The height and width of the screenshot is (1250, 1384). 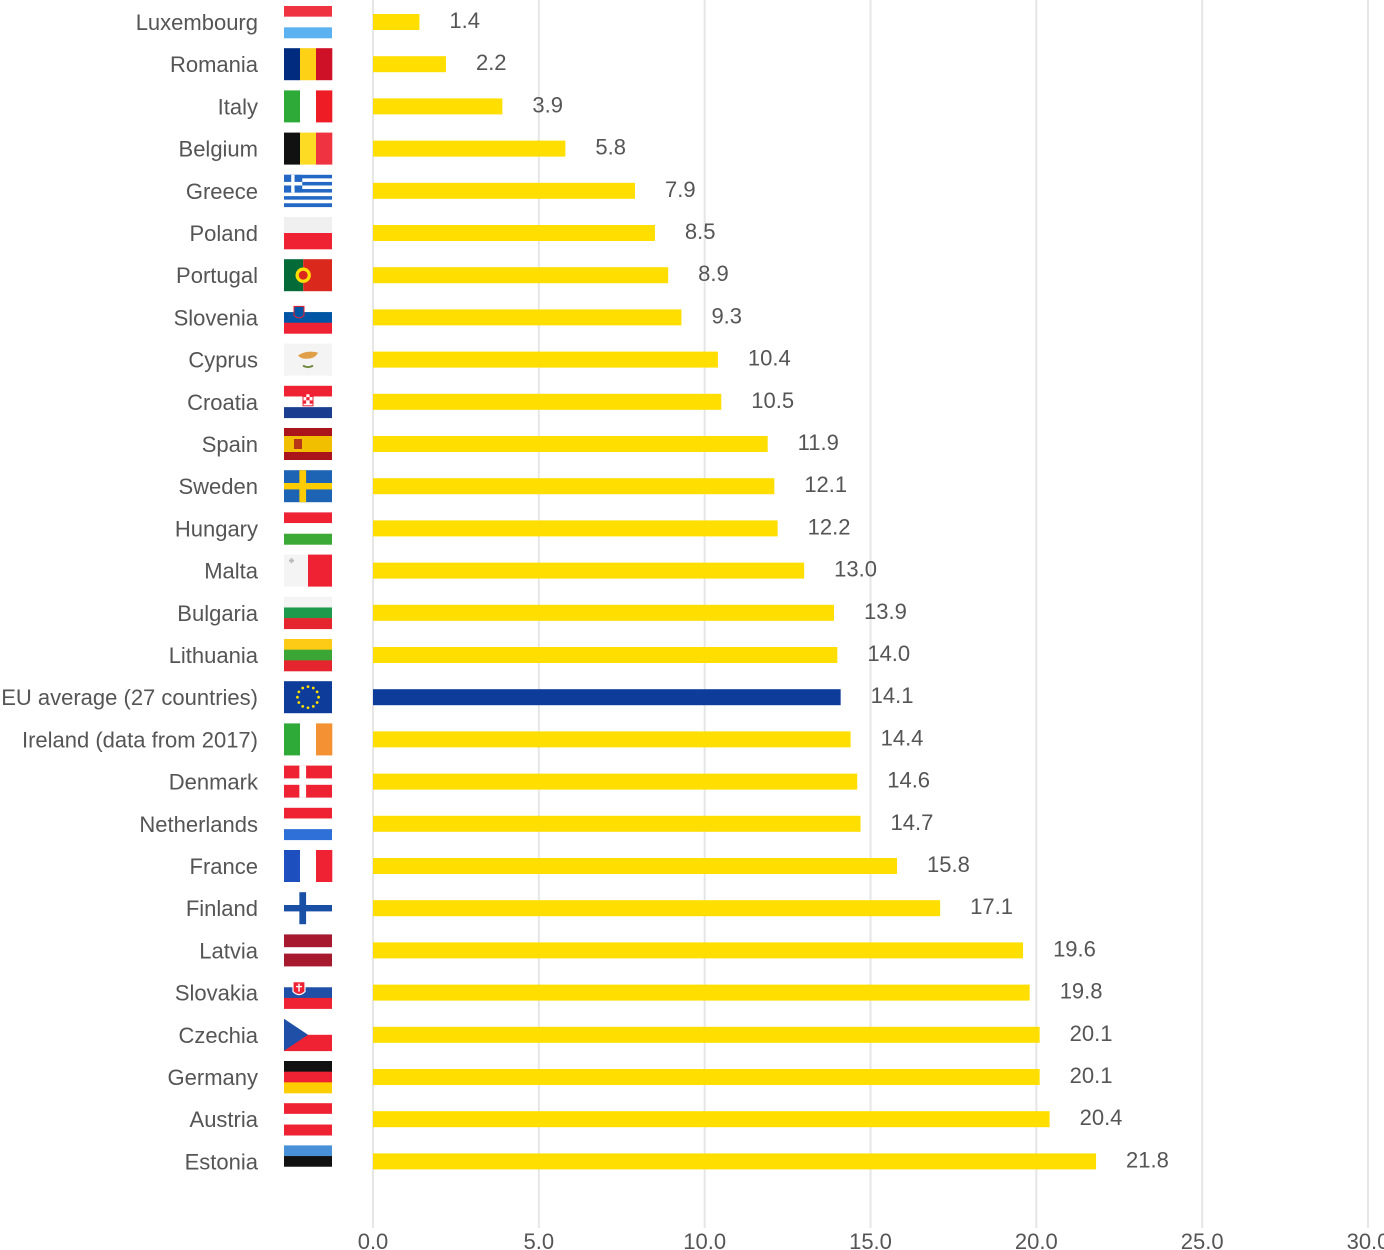 I want to click on category-label-bulgaria: Bulgaria, so click(x=217, y=613).